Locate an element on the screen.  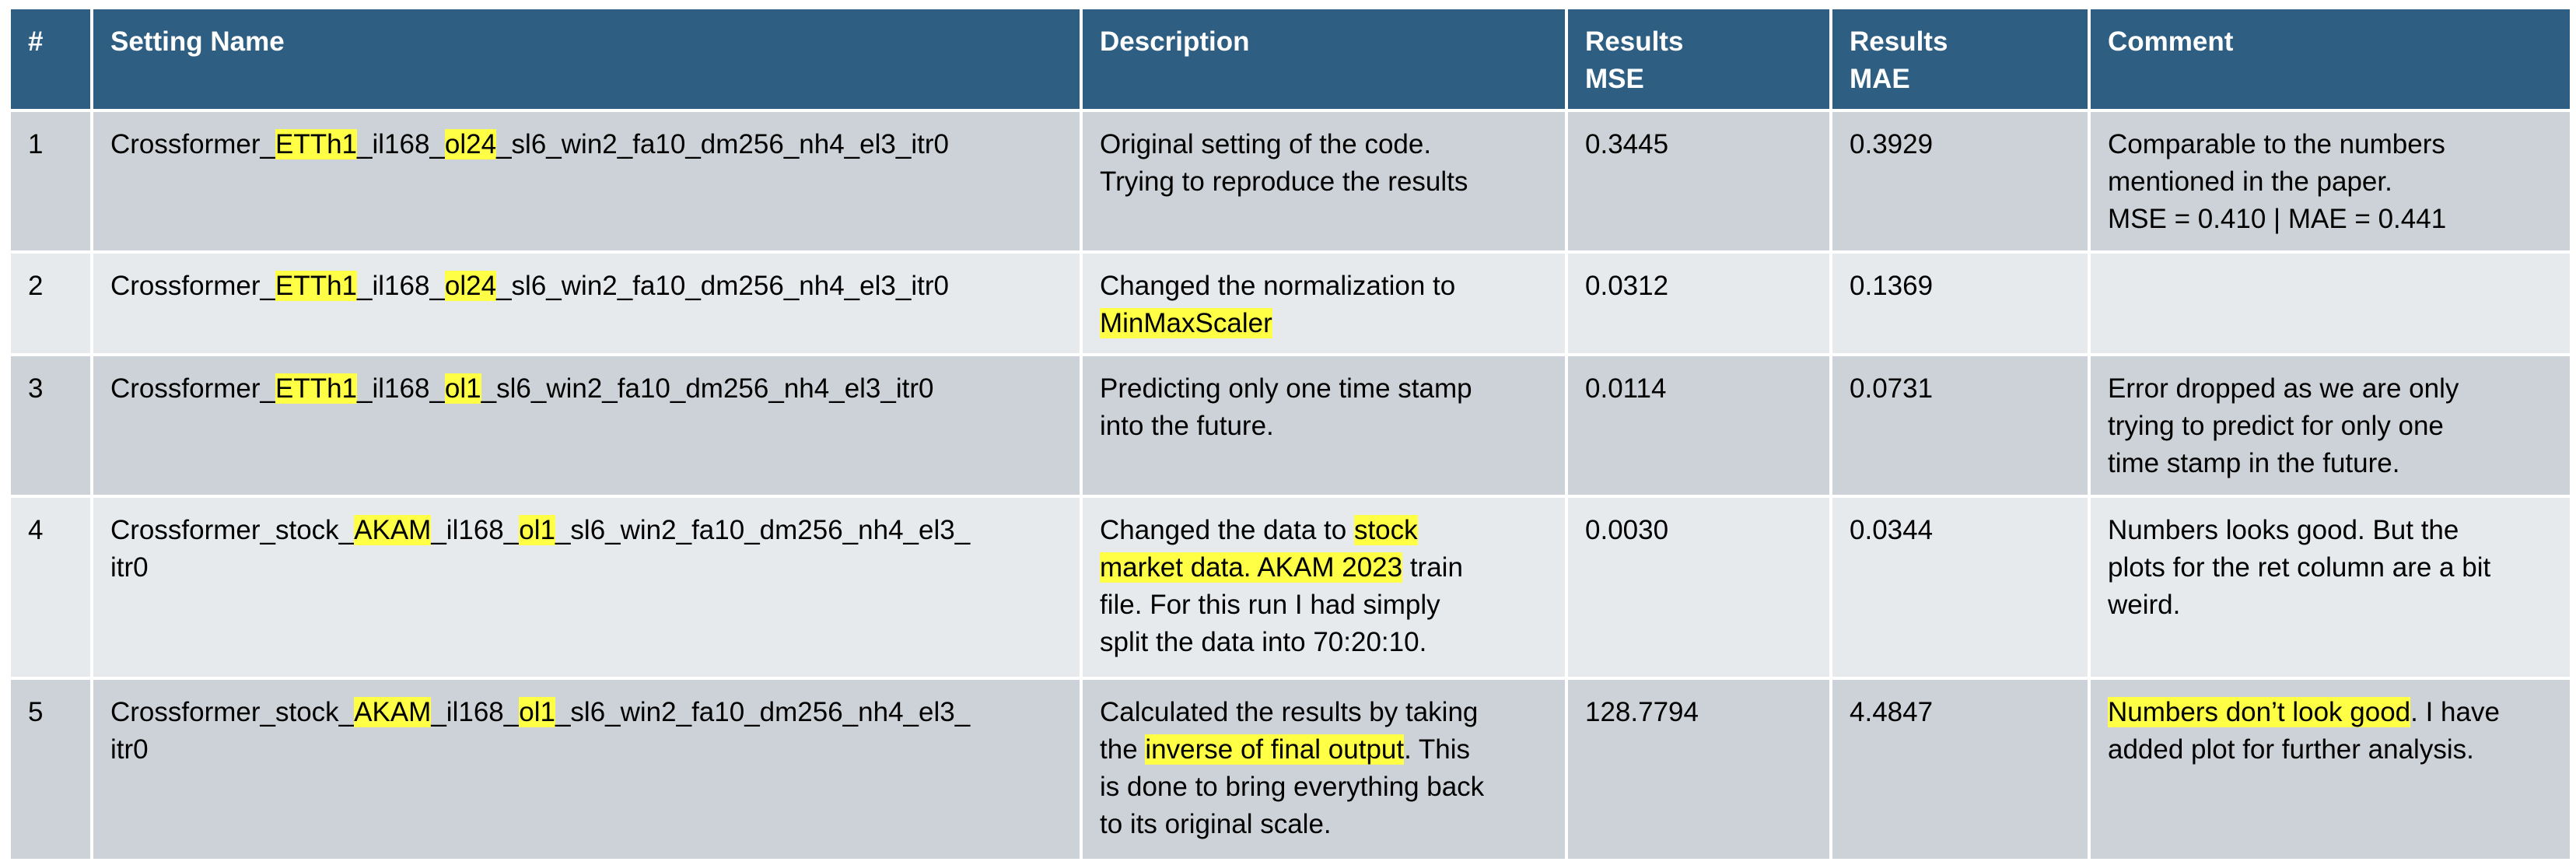
comment-cell is located at coordinates (2331, 303).